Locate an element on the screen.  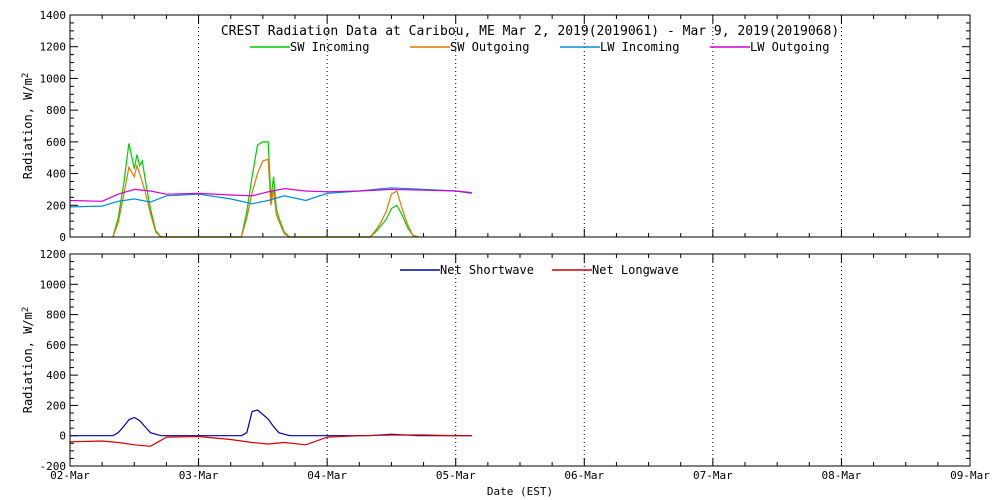
x-tick-label: 02-Mar is located at coordinates (70, 475).